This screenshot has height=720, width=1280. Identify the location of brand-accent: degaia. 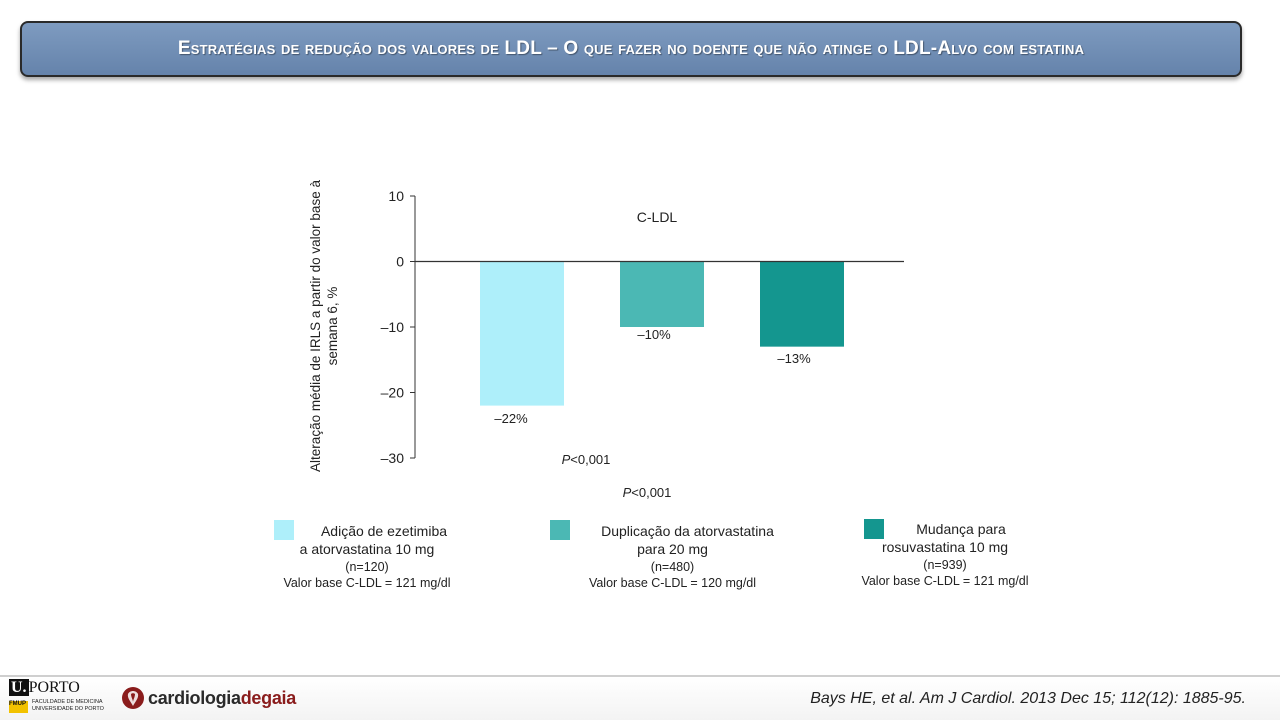
(268, 697).